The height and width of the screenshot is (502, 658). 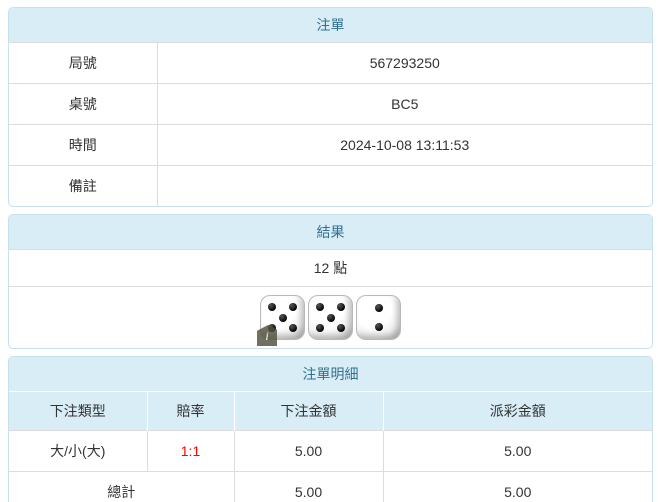 What do you see at coordinates (404, 63) in the screenshot?
I see `game-number-value: 567293250` at bounding box center [404, 63].